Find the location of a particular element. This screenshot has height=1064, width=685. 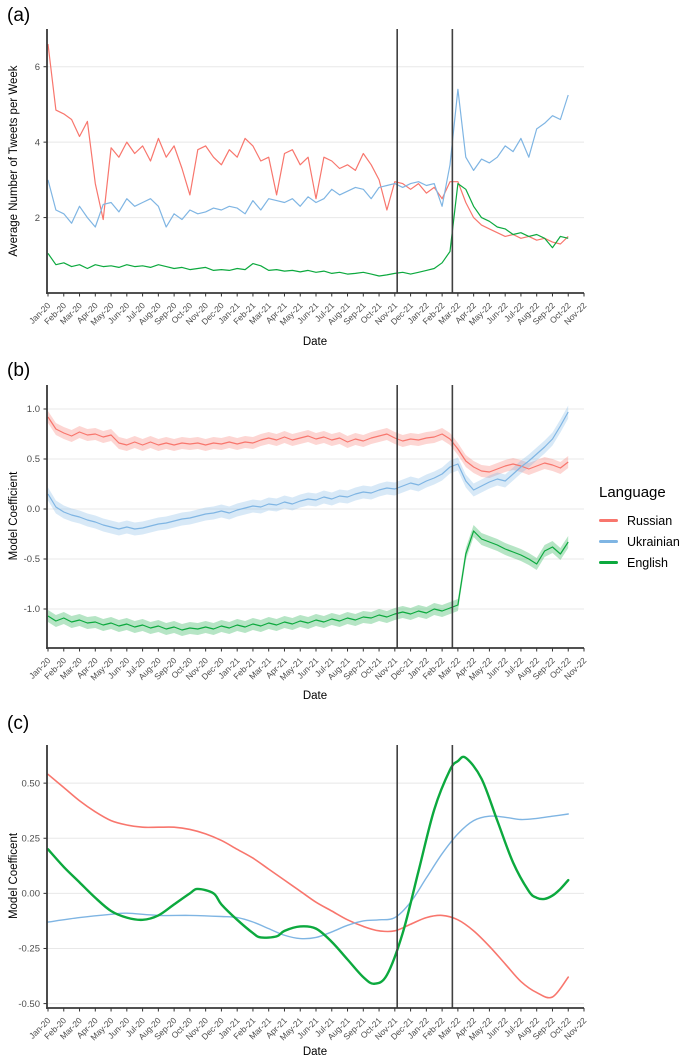

legend-item-russian: Russian is located at coordinates (639, 520).